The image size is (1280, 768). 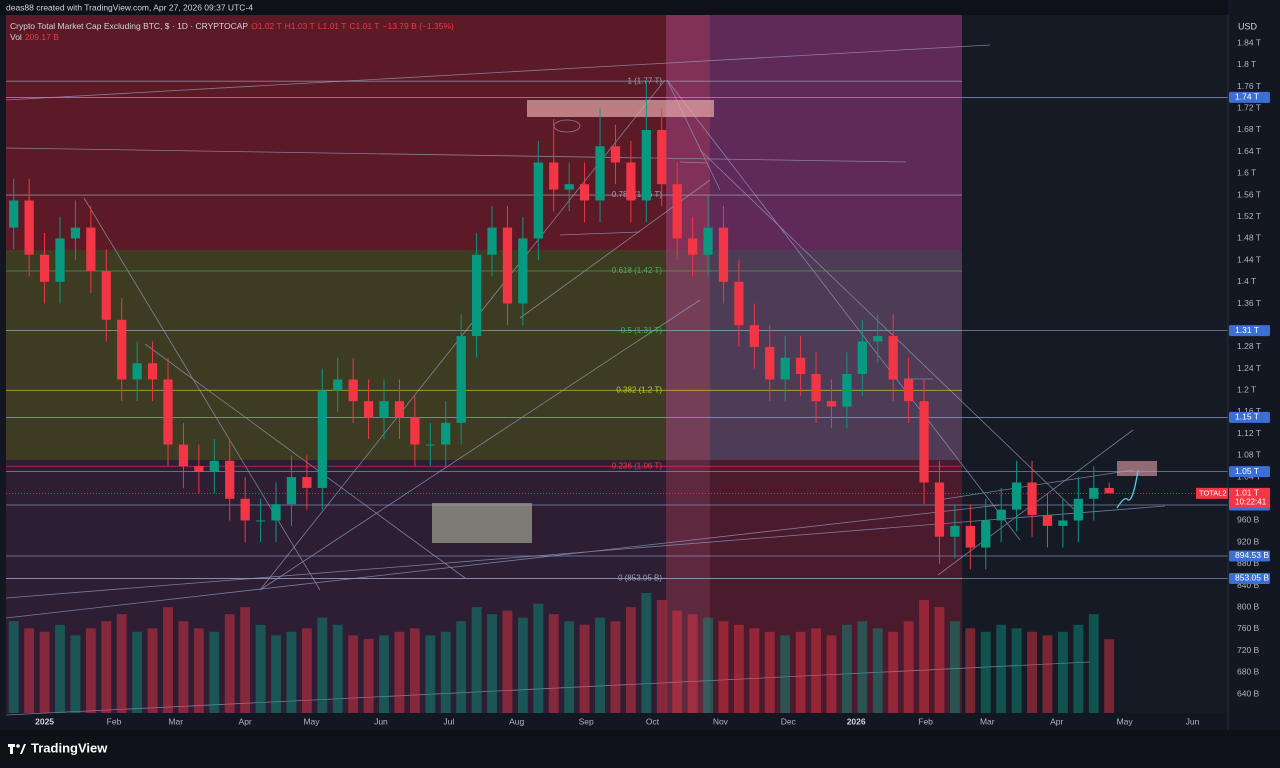 I want to click on y-tick-label: 760 B, so click(x=1248, y=628).